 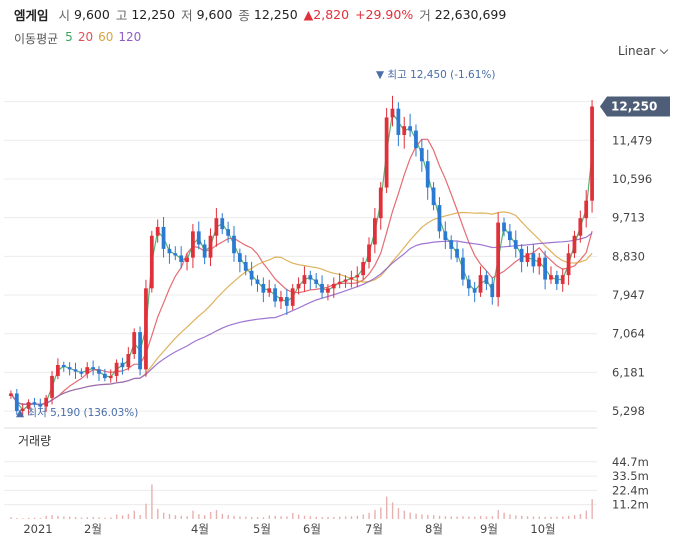 What do you see at coordinates (106, 37) in the screenshot?
I see `ma-60-label: 60` at bounding box center [106, 37].